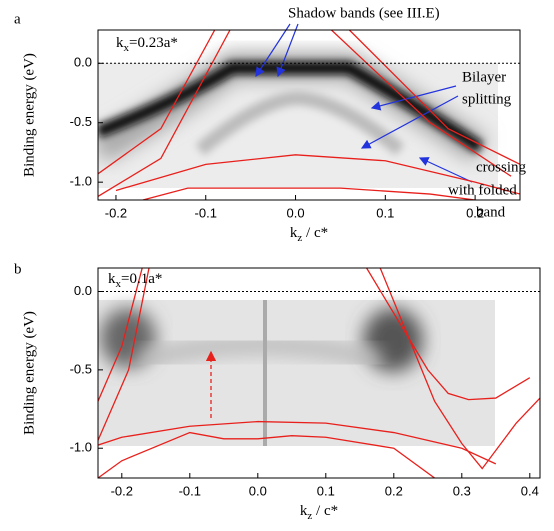  I want to click on panel-label: b, so click(18, 269).